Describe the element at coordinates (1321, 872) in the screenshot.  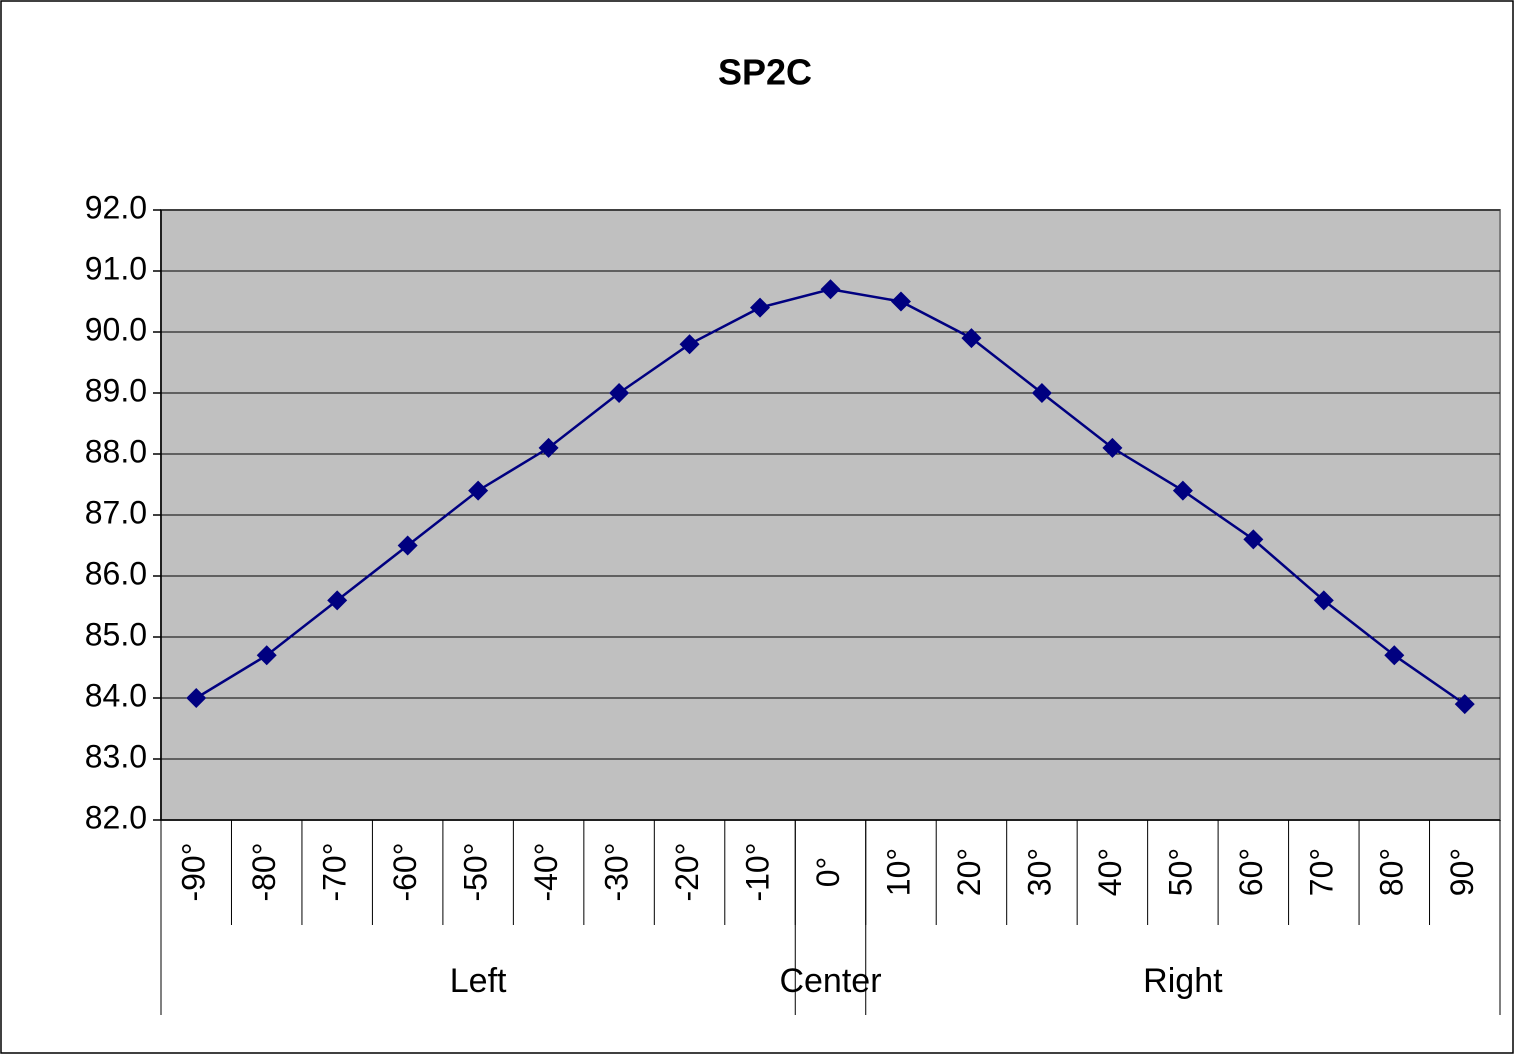
I see `x-tick-label: 70°` at that location.